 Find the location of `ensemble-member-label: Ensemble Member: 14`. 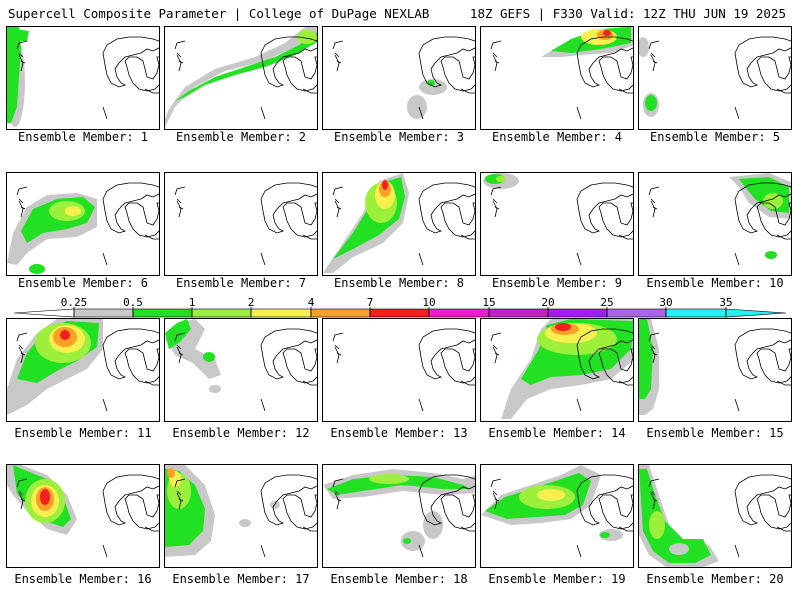

ensemble-member-label: Ensemble Member: 14 is located at coordinates (557, 433).